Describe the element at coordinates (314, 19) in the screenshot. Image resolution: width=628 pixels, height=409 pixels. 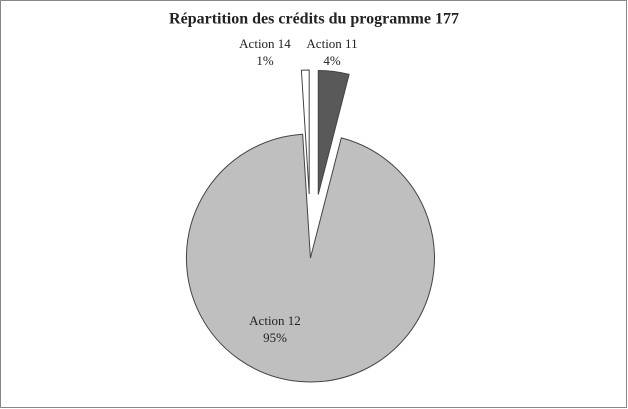
I see `chart-title: Répartition des crédits du programme 177` at that location.